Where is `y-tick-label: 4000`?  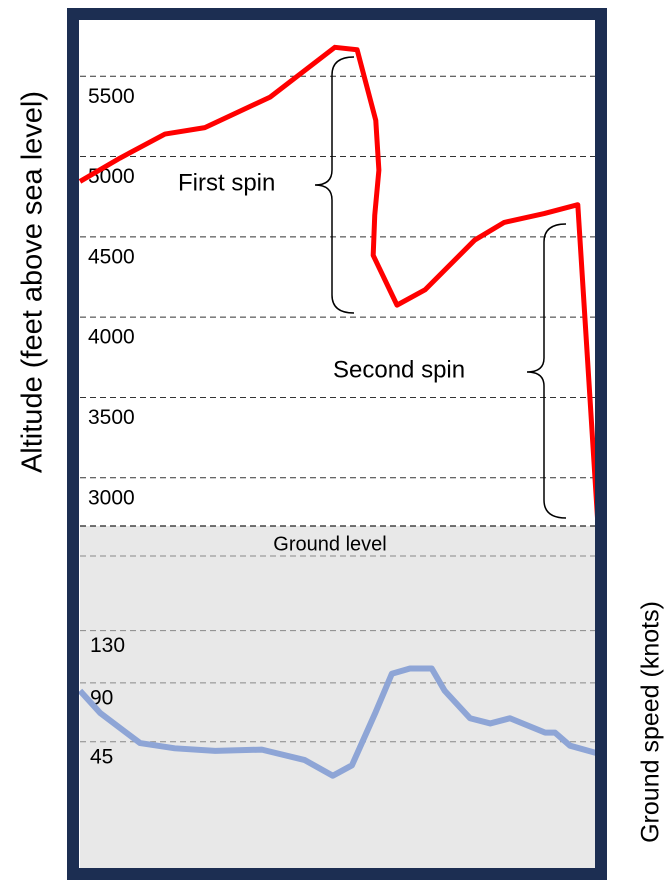
y-tick-label: 4000 is located at coordinates (111, 337).